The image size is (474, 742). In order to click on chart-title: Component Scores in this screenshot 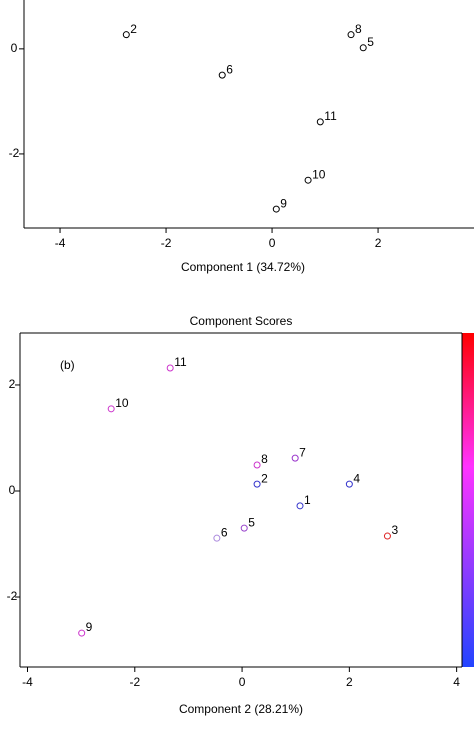, I will do `click(241, 321)`.